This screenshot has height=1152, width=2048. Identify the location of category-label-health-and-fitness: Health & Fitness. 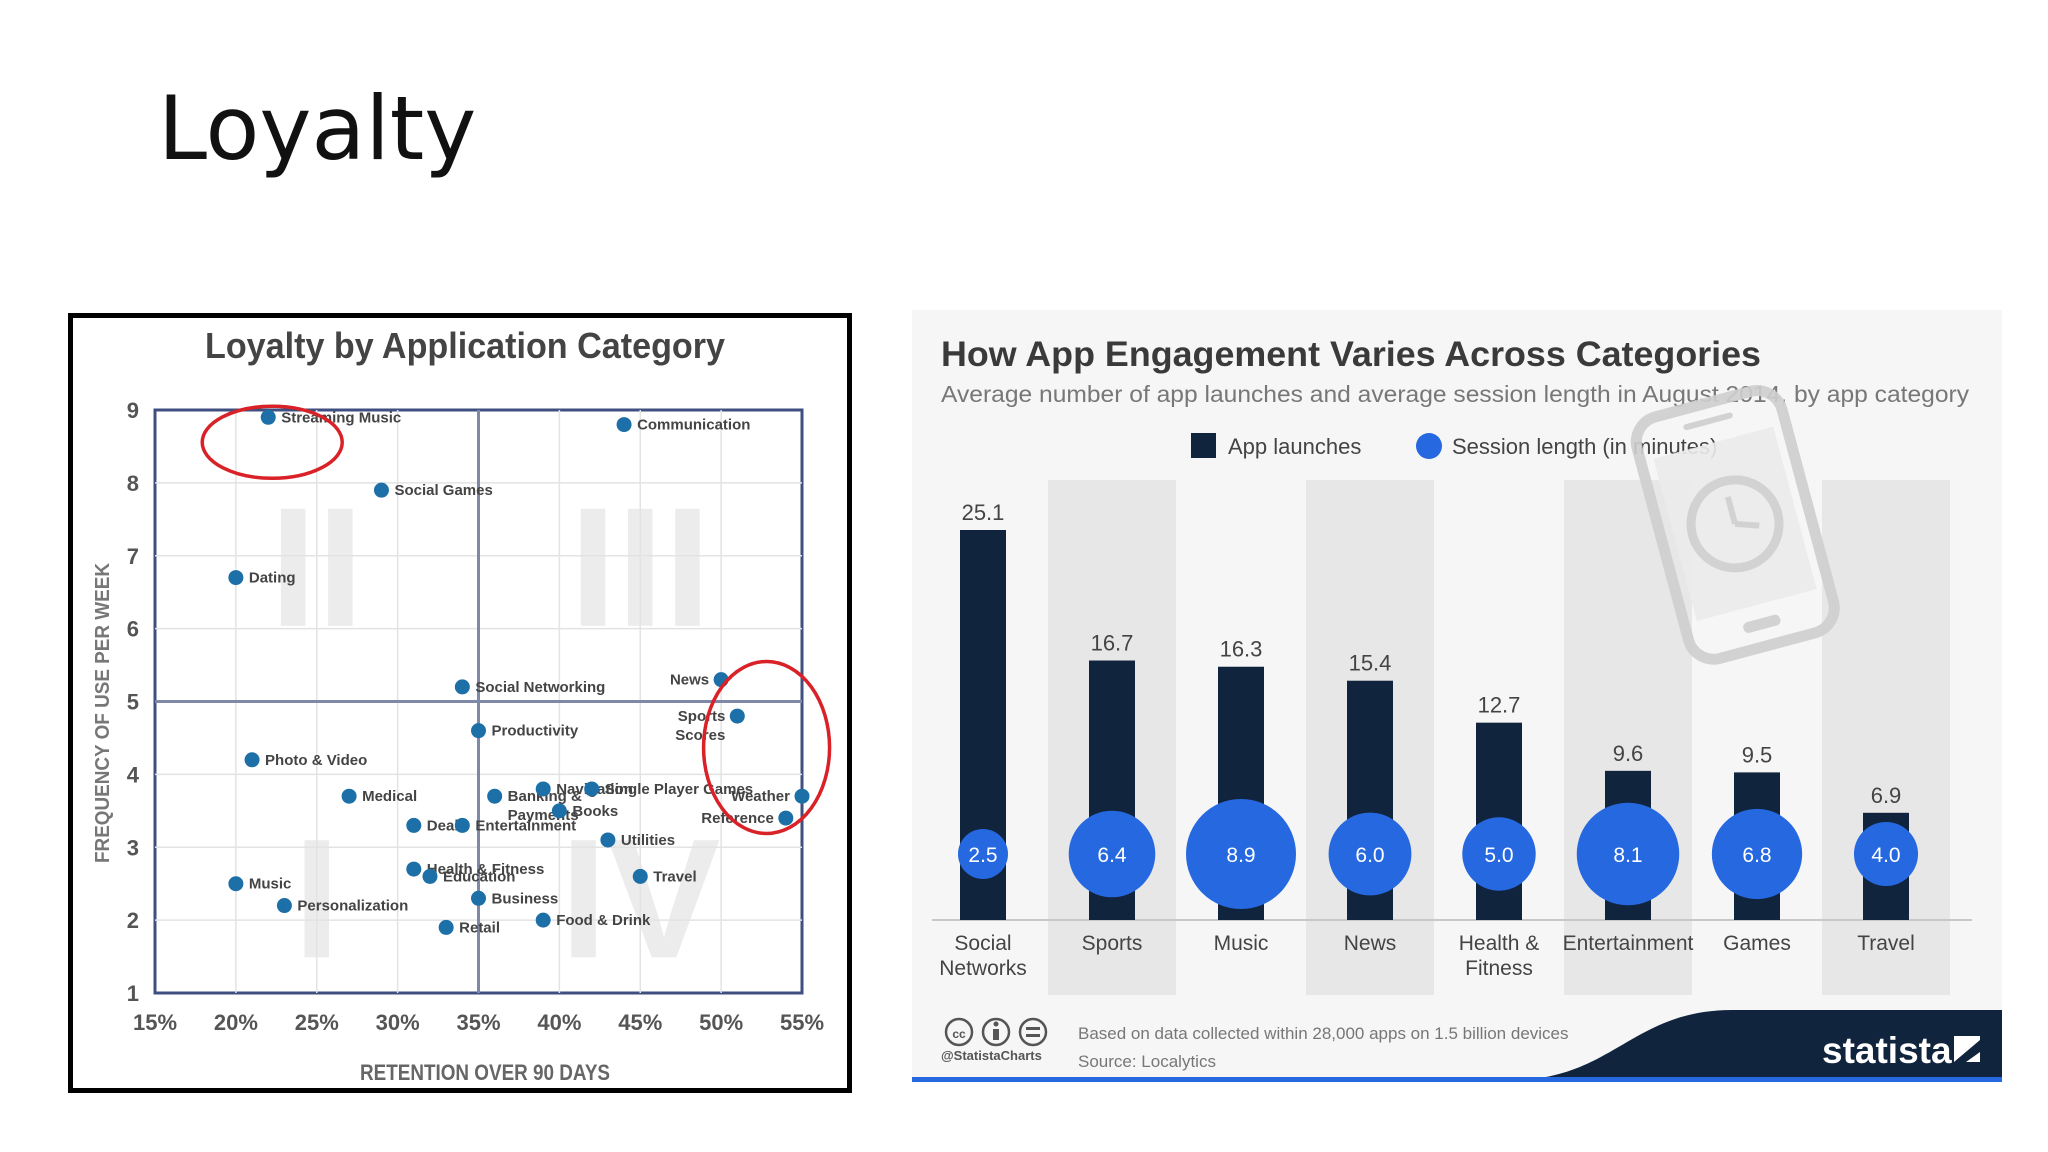
(1499, 956).